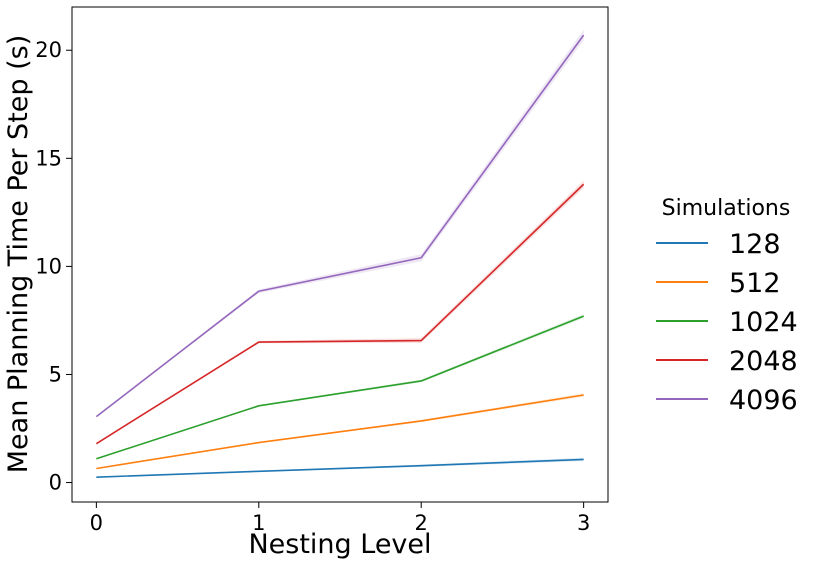  What do you see at coordinates (726, 208) in the screenshot?
I see `legend-title: Simulations` at bounding box center [726, 208].